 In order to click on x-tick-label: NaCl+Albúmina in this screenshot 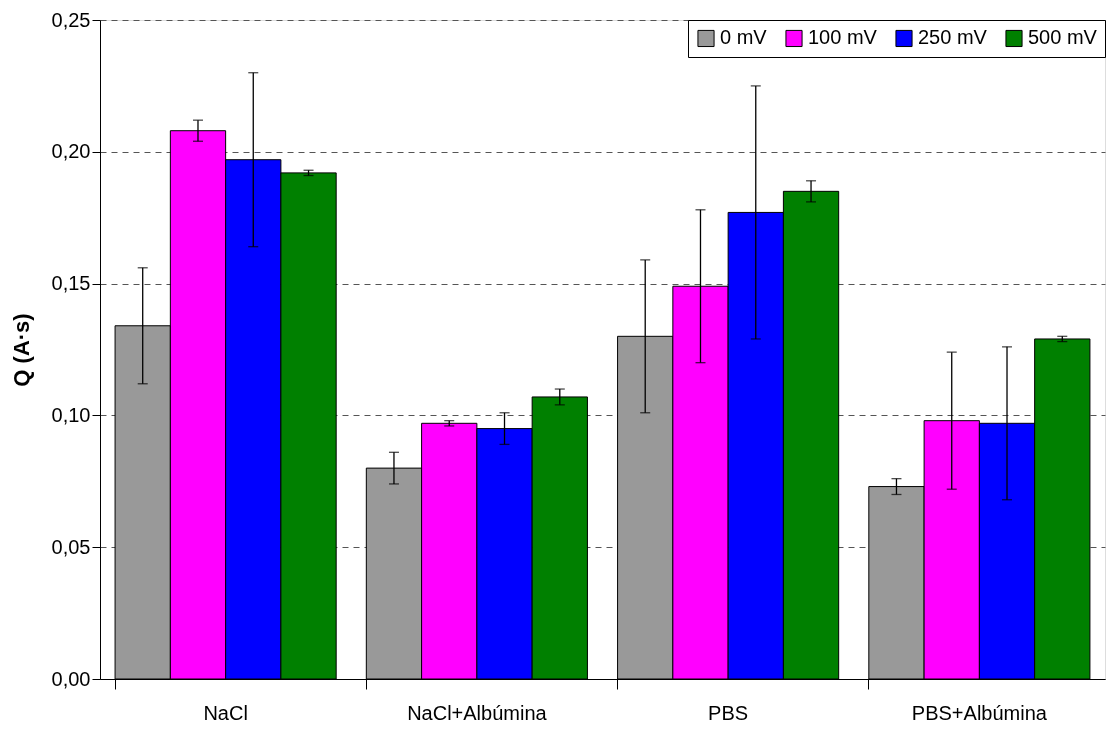, I will do `click(477, 712)`.